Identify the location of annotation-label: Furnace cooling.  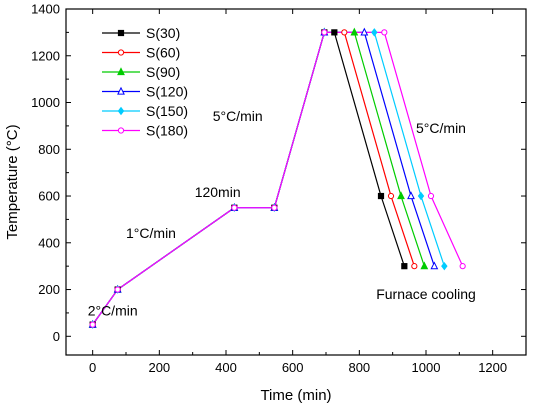
(426, 294).